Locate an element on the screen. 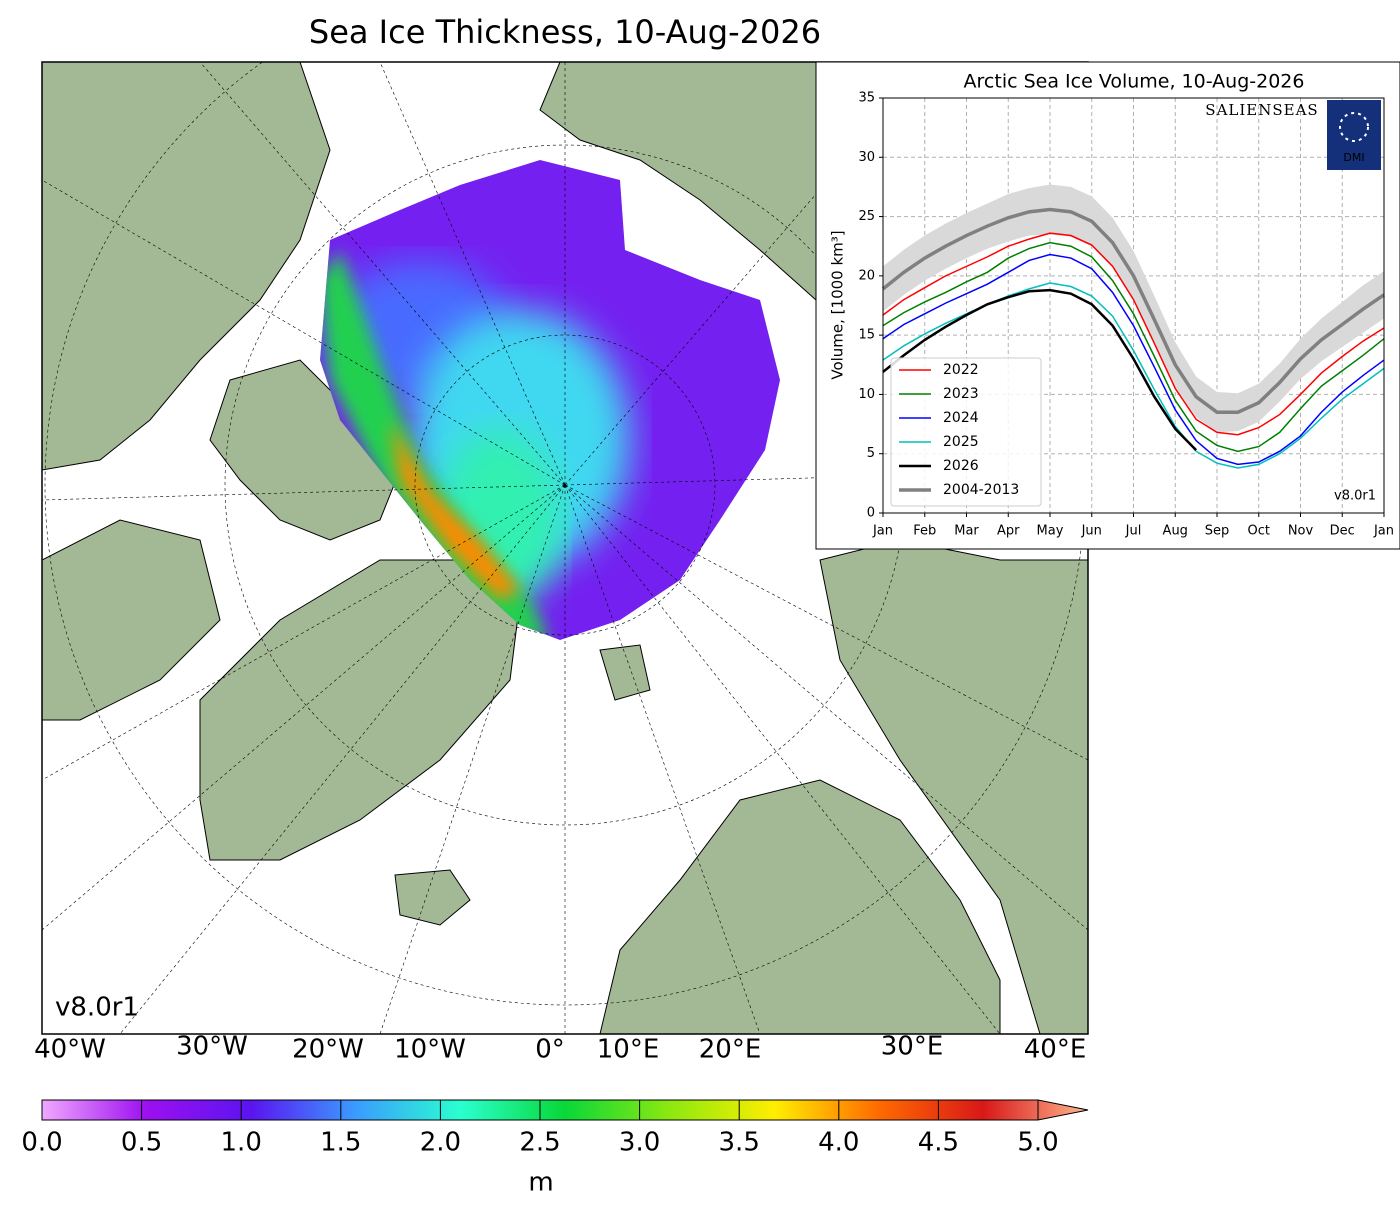  legend-label: 2025 is located at coordinates (961, 442).